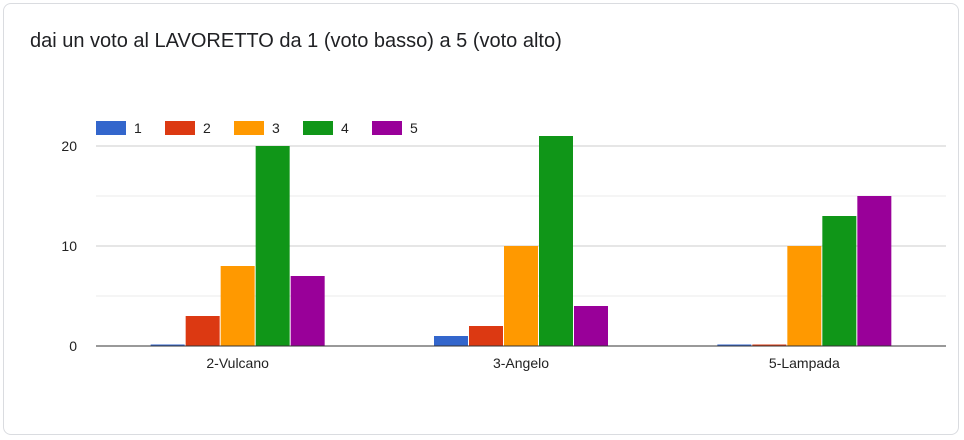  I want to click on y-tick-labels: 0 10 20, so click(69, 246).